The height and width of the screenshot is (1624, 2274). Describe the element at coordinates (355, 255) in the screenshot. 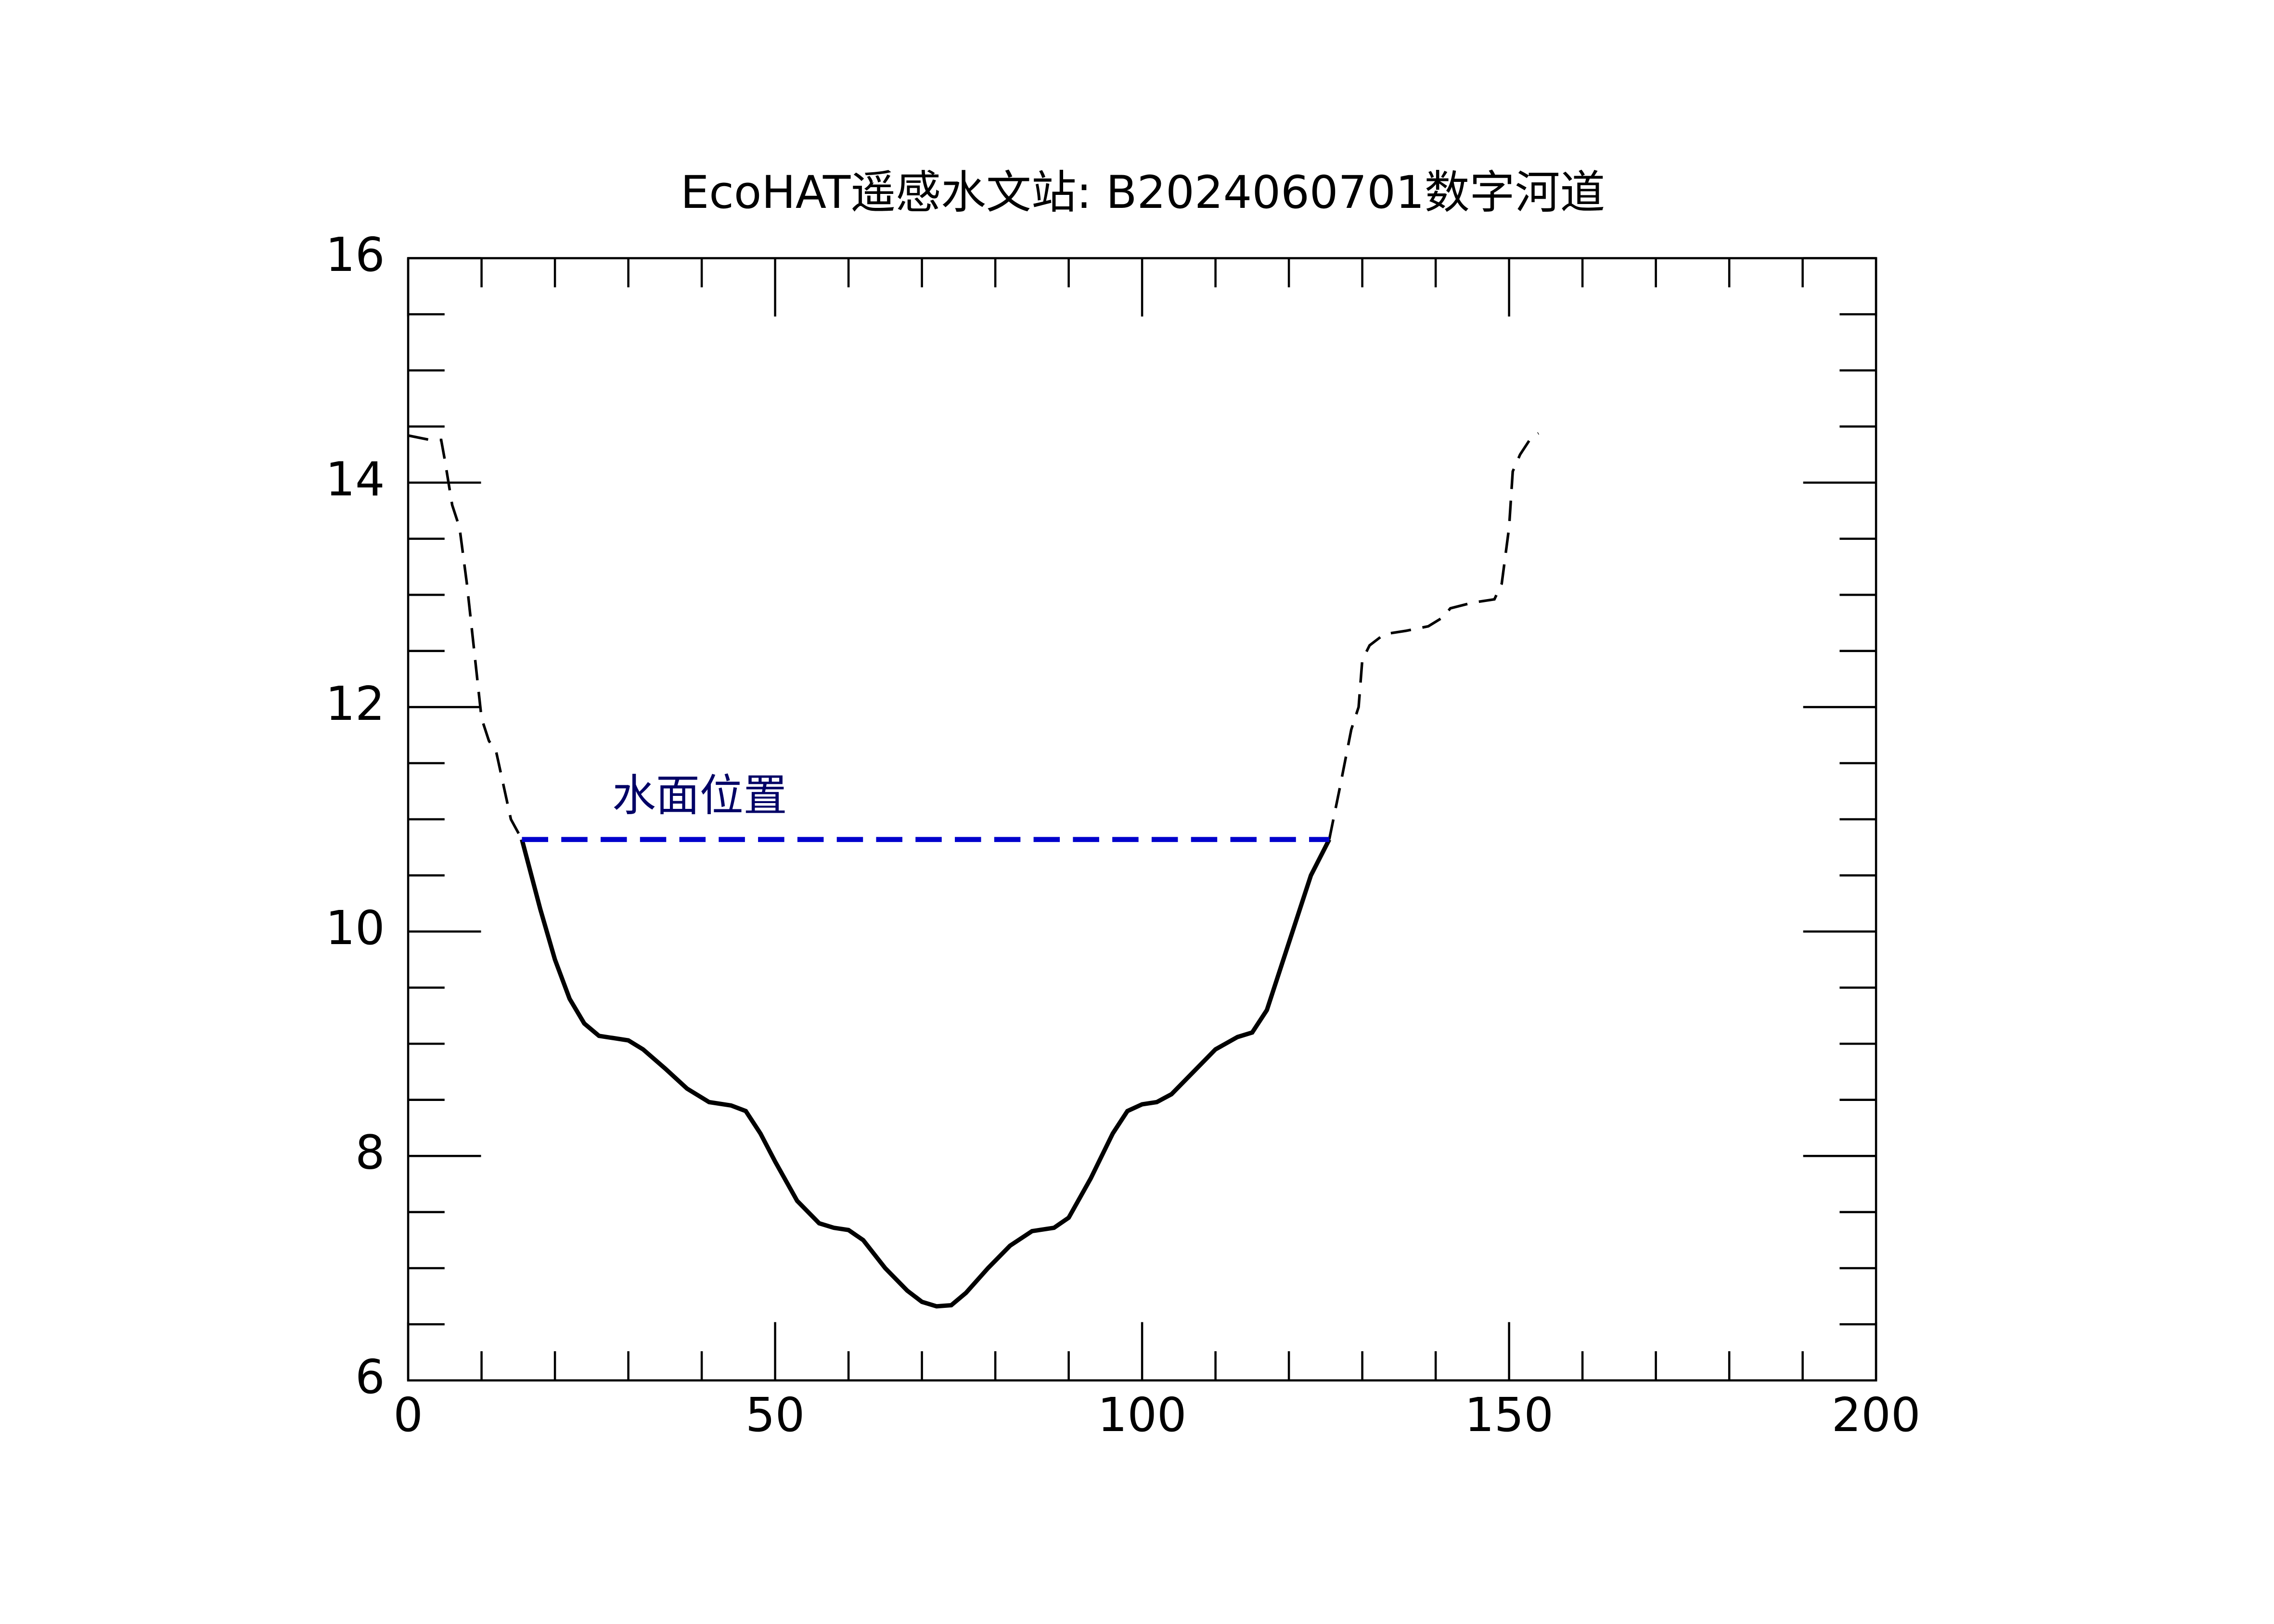

I see `y-tick-label: 16` at that location.